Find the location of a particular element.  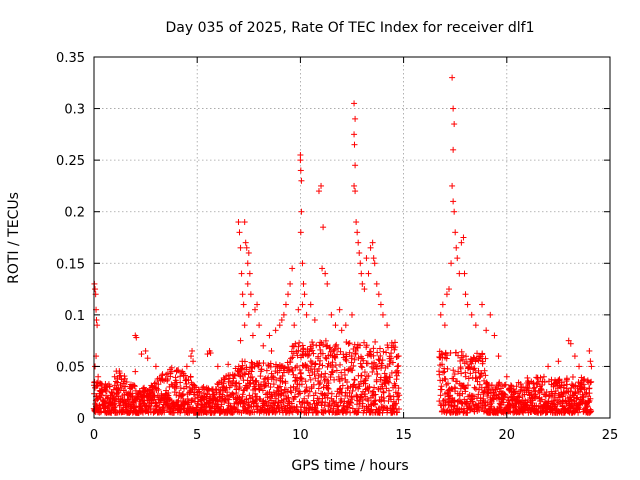

x-tick-label: 20 is located at coordinates (507, 435).